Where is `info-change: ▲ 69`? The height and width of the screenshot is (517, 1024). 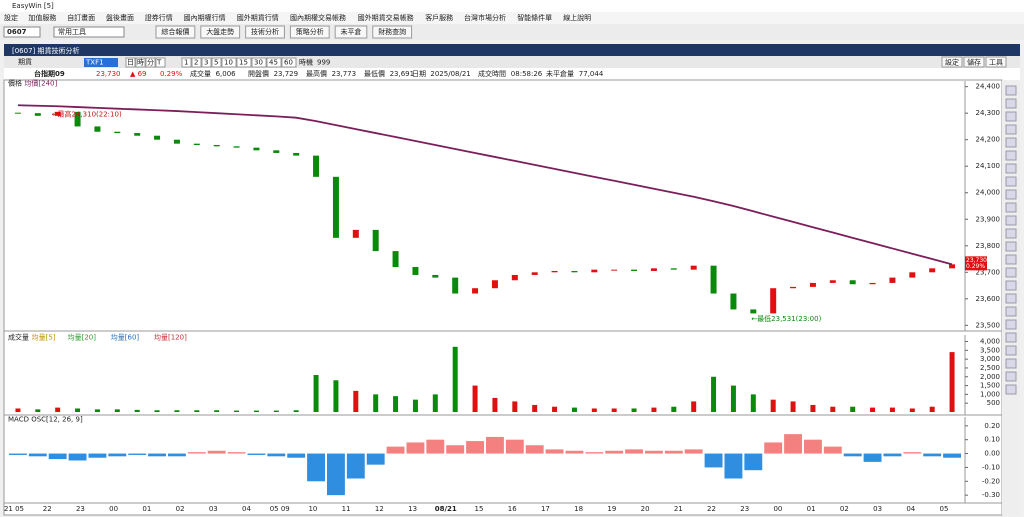
info-change: ▲ 69 is located at coordinates (138, 74).